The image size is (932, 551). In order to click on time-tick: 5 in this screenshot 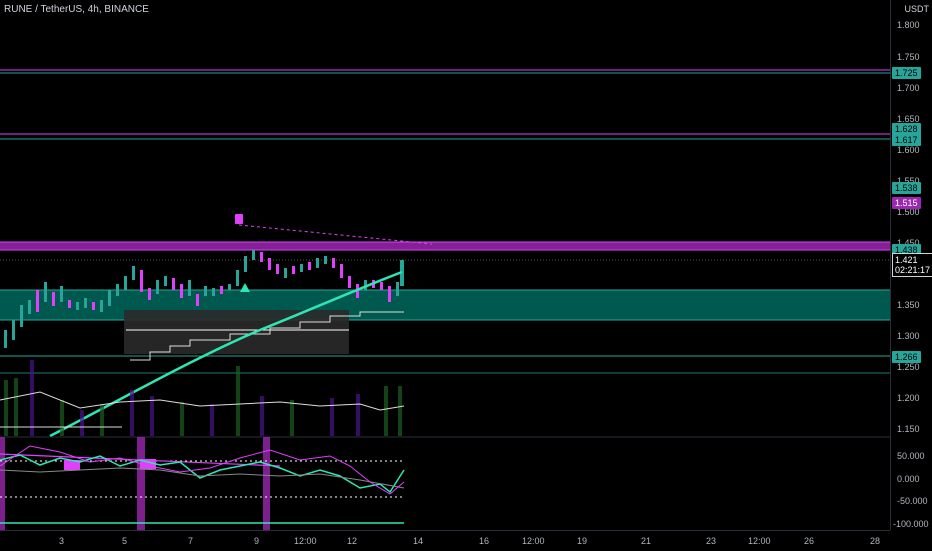, I will do `click(125, 541)`.